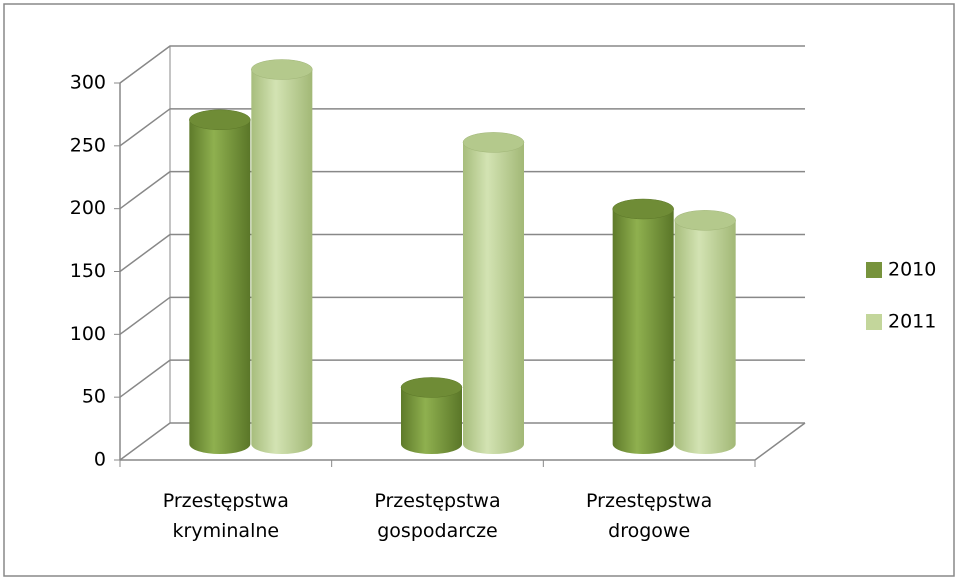  I want to click on y-tick-label: 150, so click(88, 271).